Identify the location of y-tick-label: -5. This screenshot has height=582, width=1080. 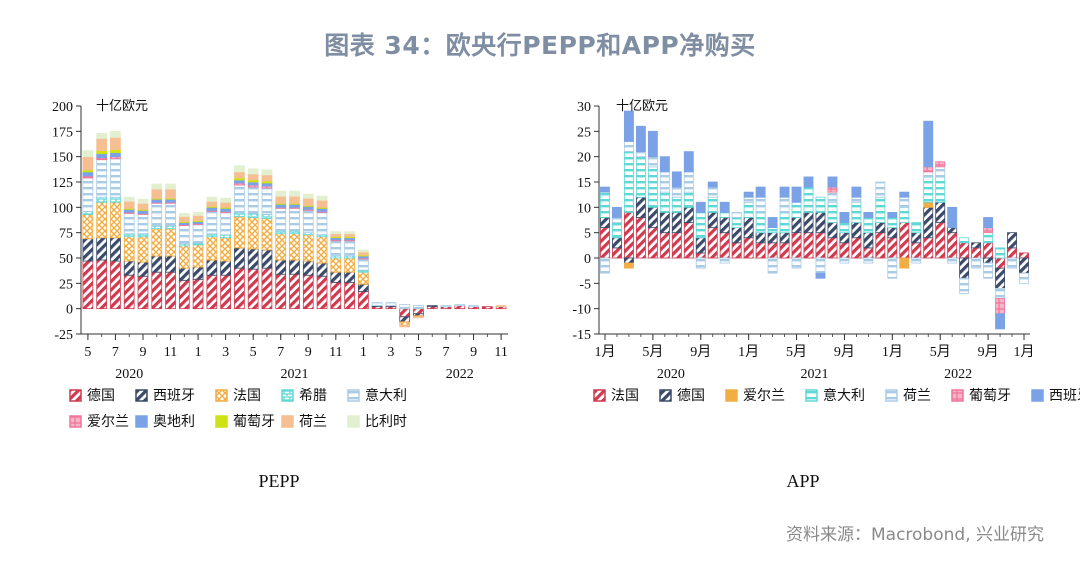
(585, 284).